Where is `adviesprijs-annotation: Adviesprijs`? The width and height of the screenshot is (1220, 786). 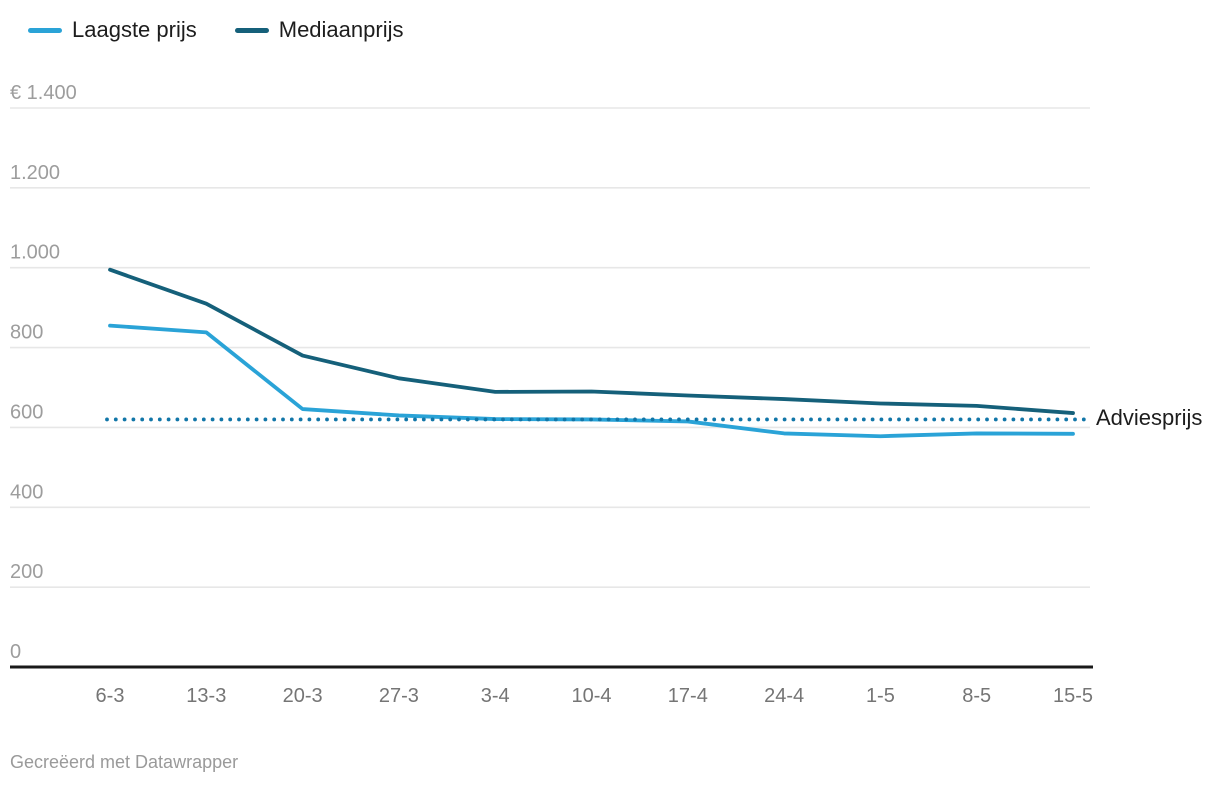 adviesprijs-annotation: Adviesprijs is located at coordinates (1149, 417).